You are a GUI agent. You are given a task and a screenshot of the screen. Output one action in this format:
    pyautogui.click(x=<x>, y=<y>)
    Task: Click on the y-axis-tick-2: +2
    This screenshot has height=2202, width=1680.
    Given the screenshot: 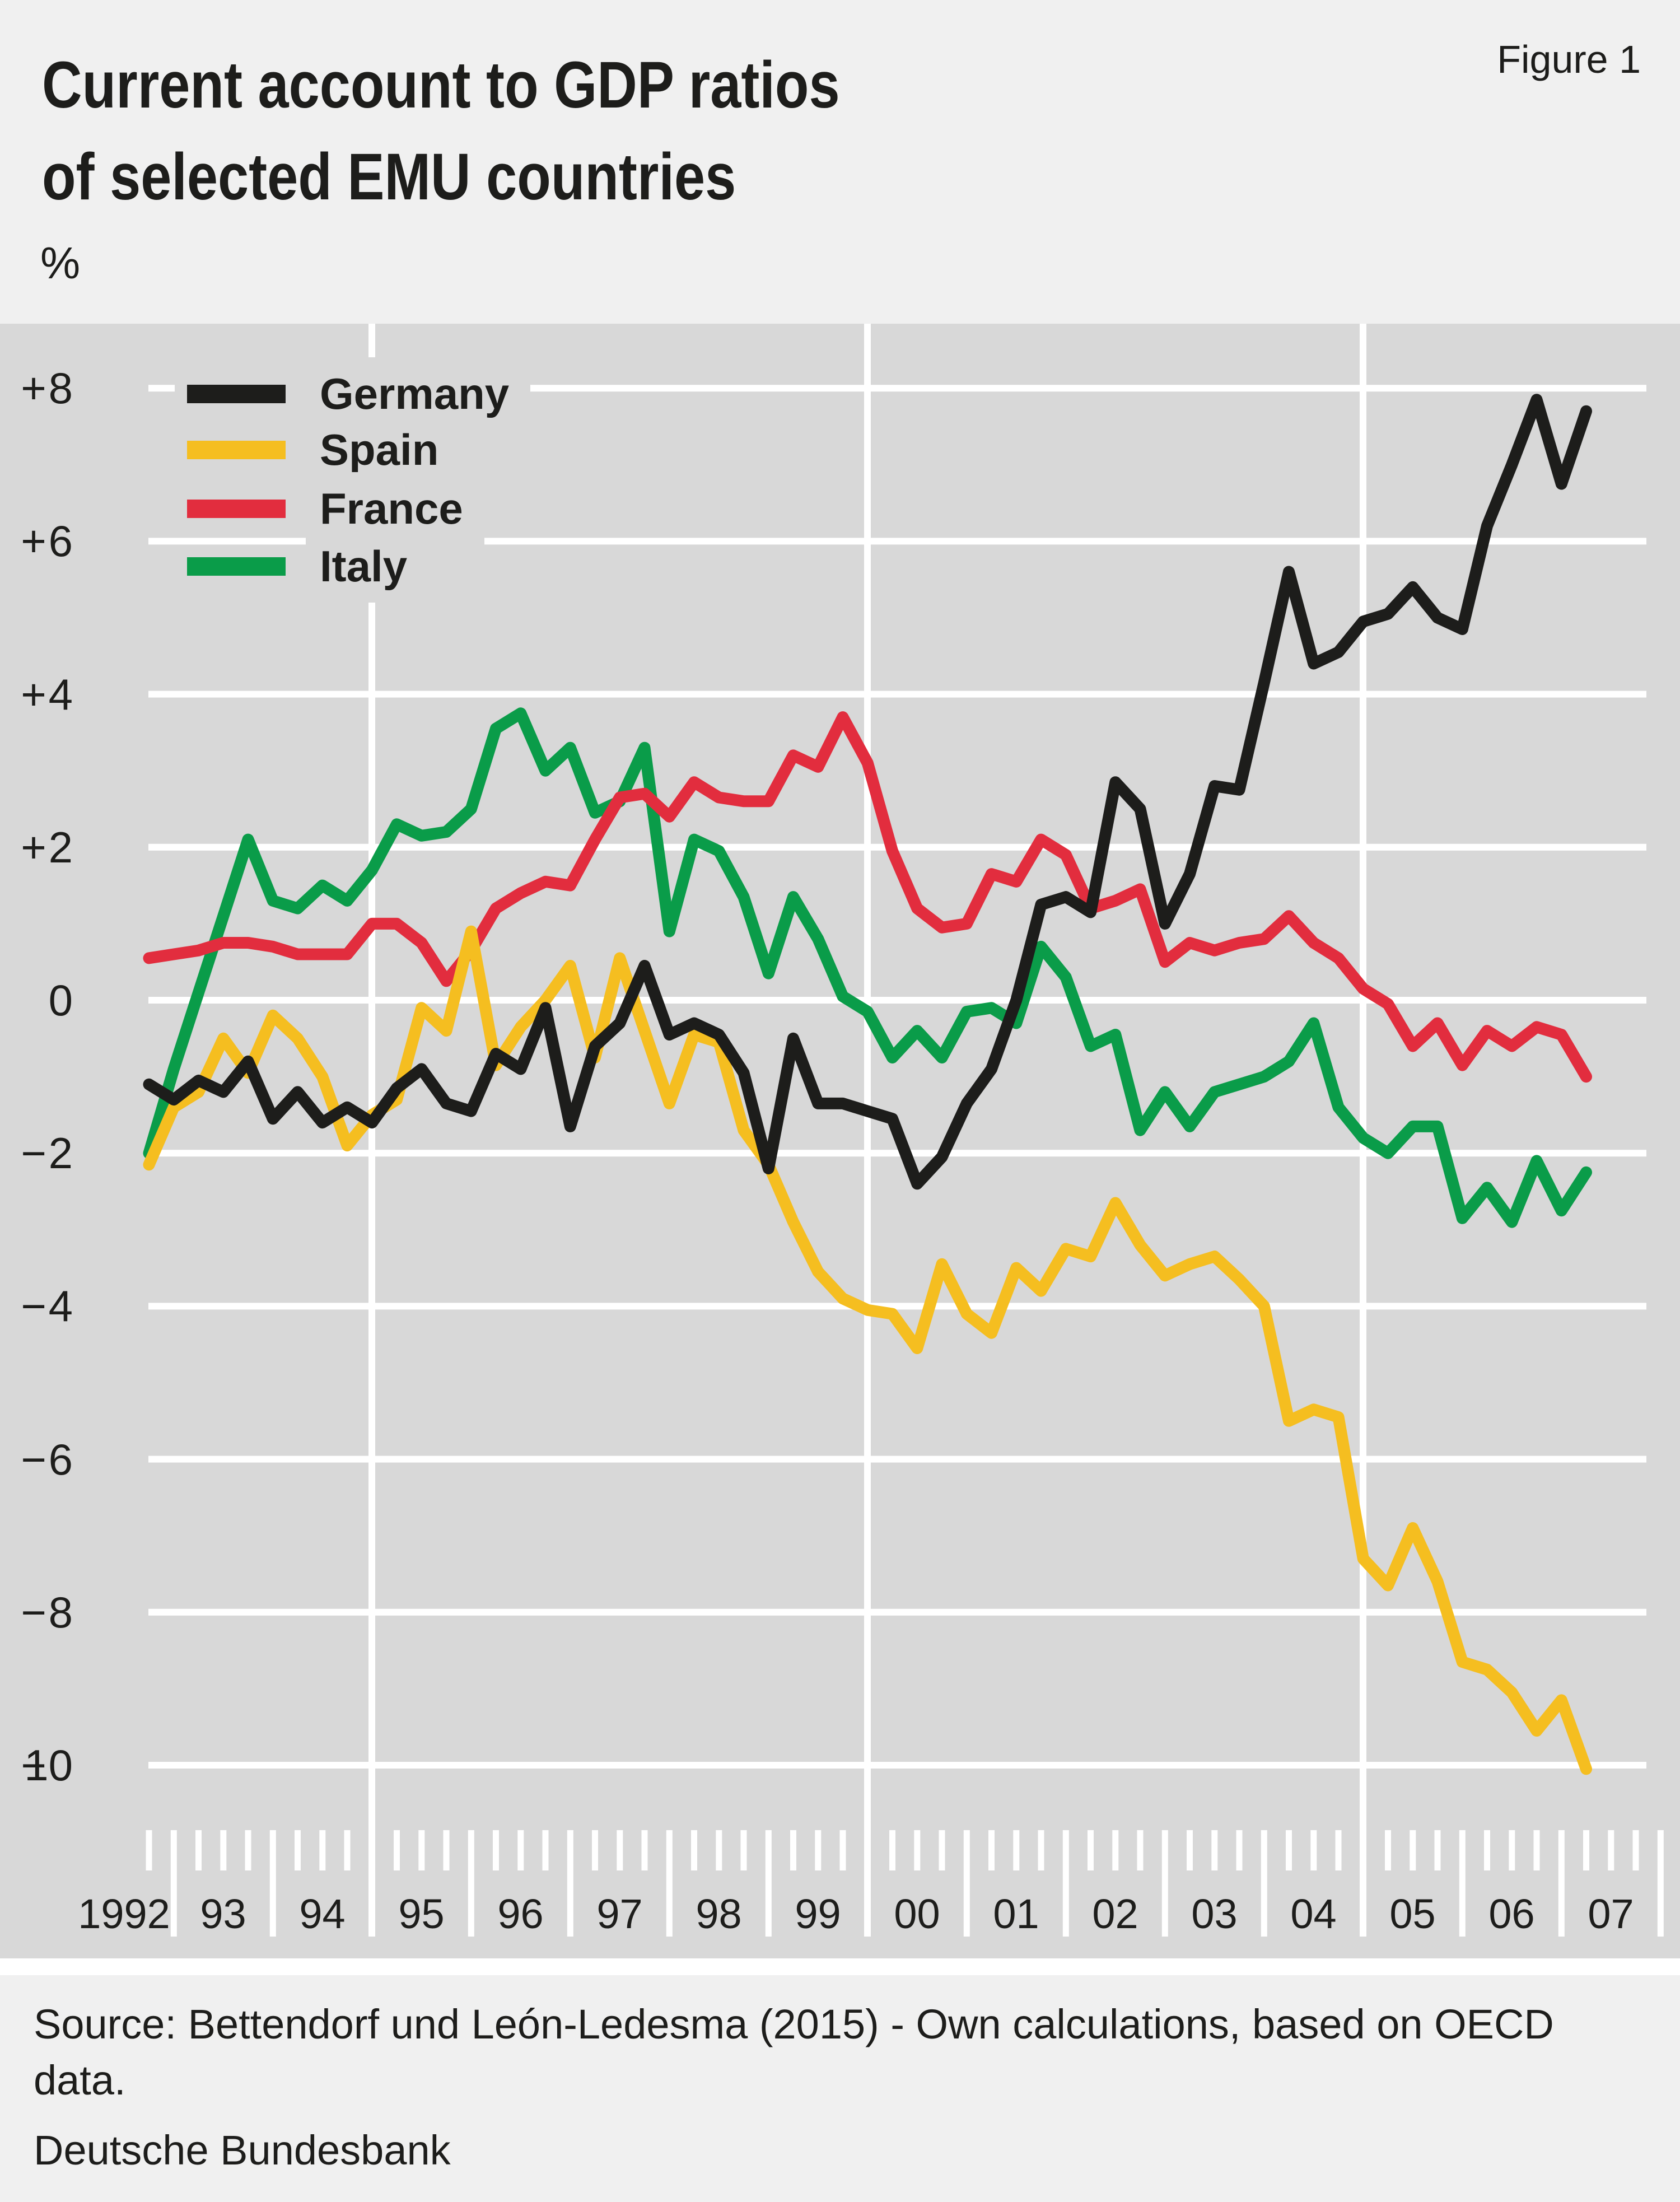 What is the action you would take?
    pyautogui.click(x=56, y=847)
    